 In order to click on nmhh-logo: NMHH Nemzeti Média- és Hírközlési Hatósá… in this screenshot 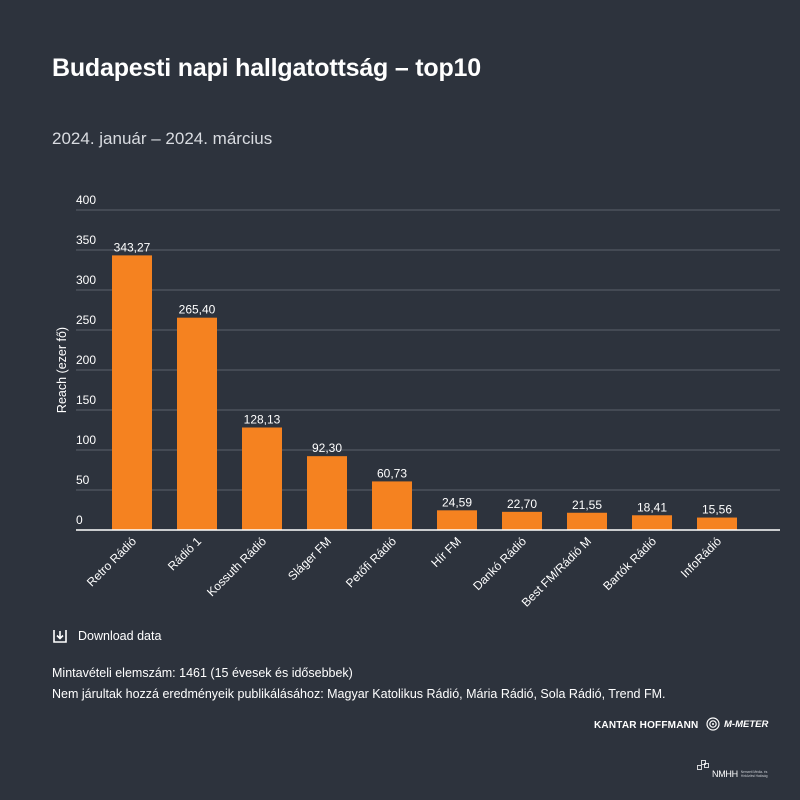, I will do `click(735, 769)`.